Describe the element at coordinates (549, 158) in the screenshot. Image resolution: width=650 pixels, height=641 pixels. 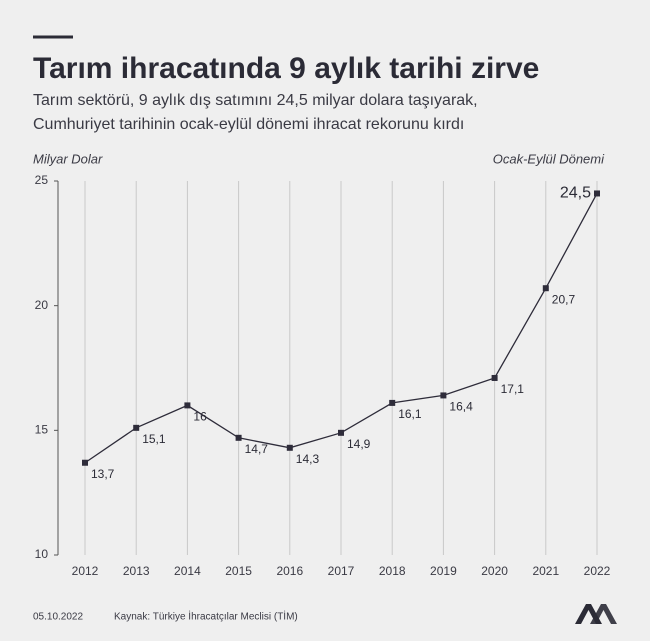
I see `period-label: Ocak-Eylül Dönemi` at that location.